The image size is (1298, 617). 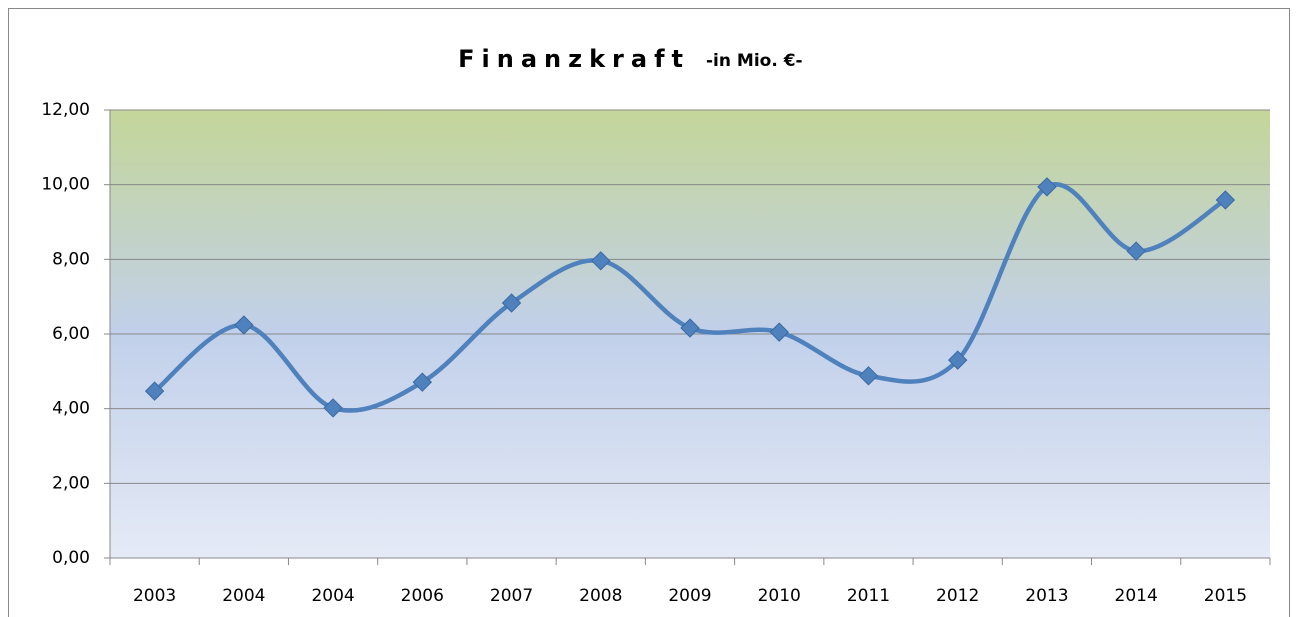 I want to click on x-tick-label: 2003, so click(x=154, y=596).